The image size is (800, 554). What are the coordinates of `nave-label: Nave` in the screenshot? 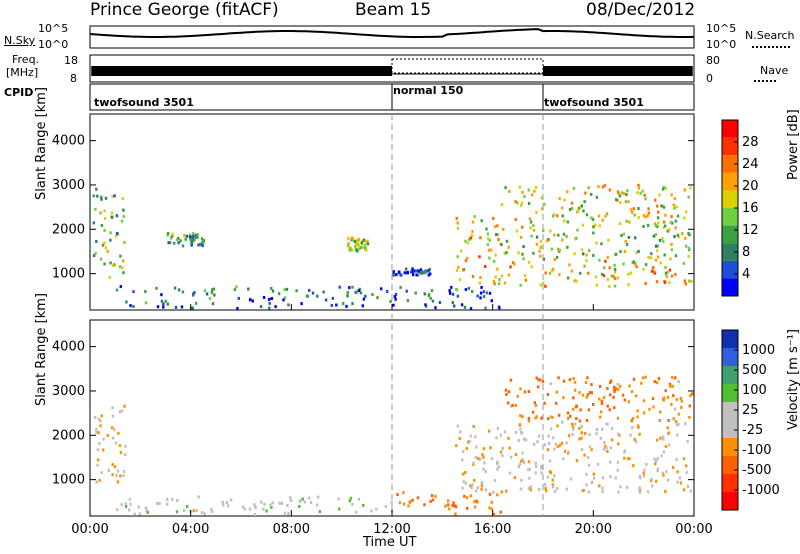 It's located at (774, 70).